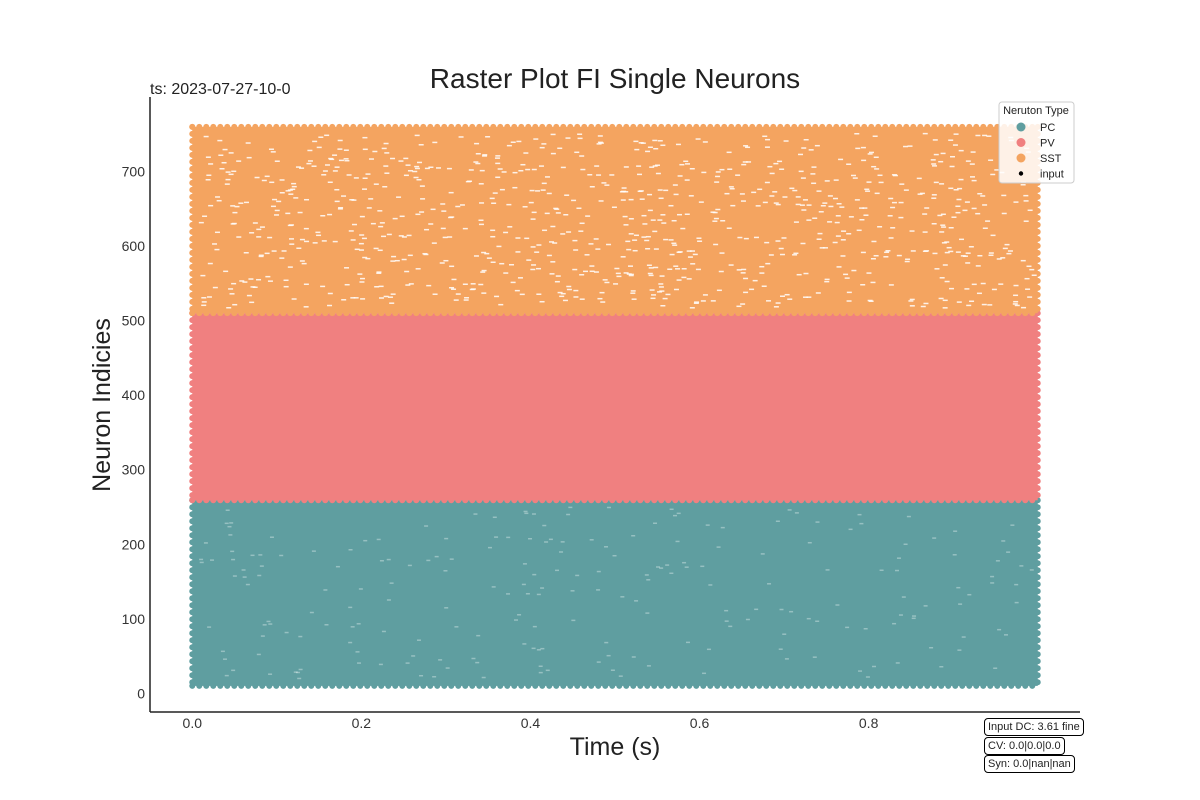 The height and width of the screenshot is (800, 1200). What do you see at coordinates (134, 395) in the screenshot?
I see `y-tick-label: 400` at bounding box center [134, 395].